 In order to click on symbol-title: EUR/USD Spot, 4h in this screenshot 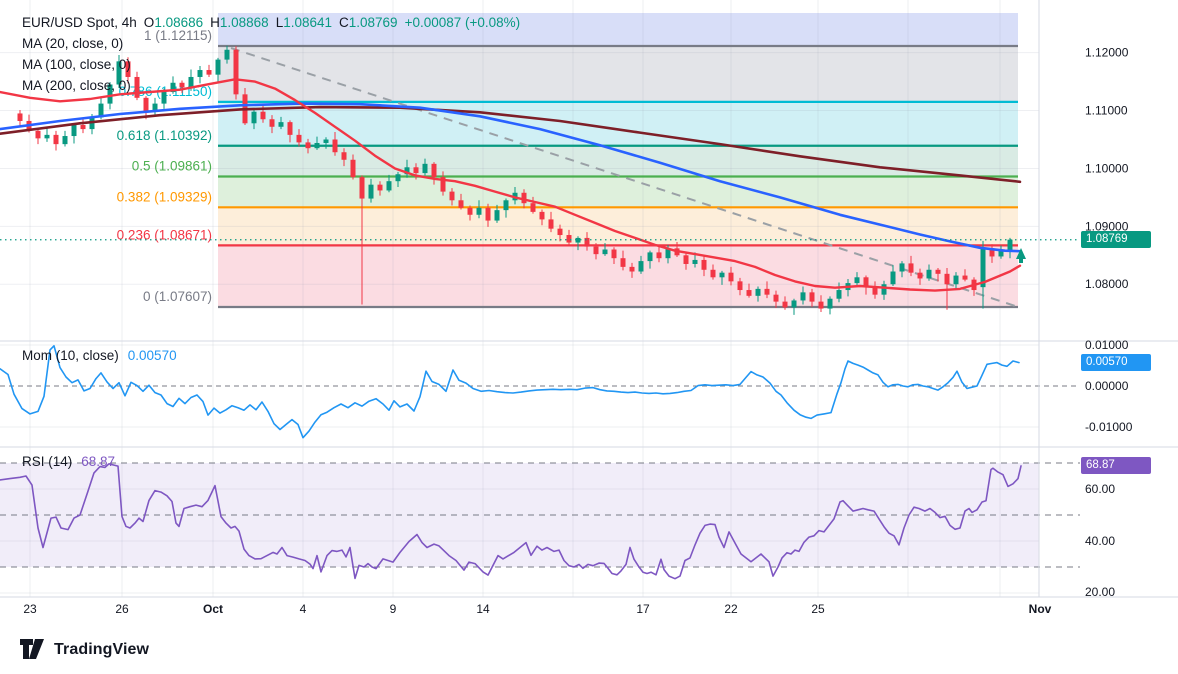, I will do `click(79, 22)`.